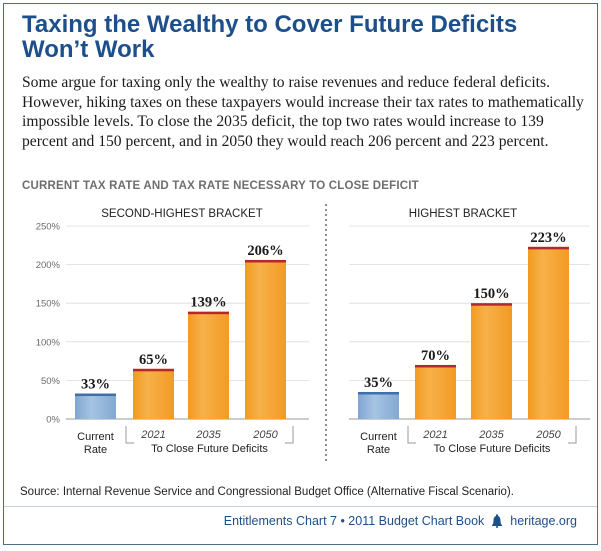 The image size is (601, 551). Describe the element at coordinates (181, 214) in the screenshot. I see `panel-title: SECOND-HIGHEST BRACKET` at that location.